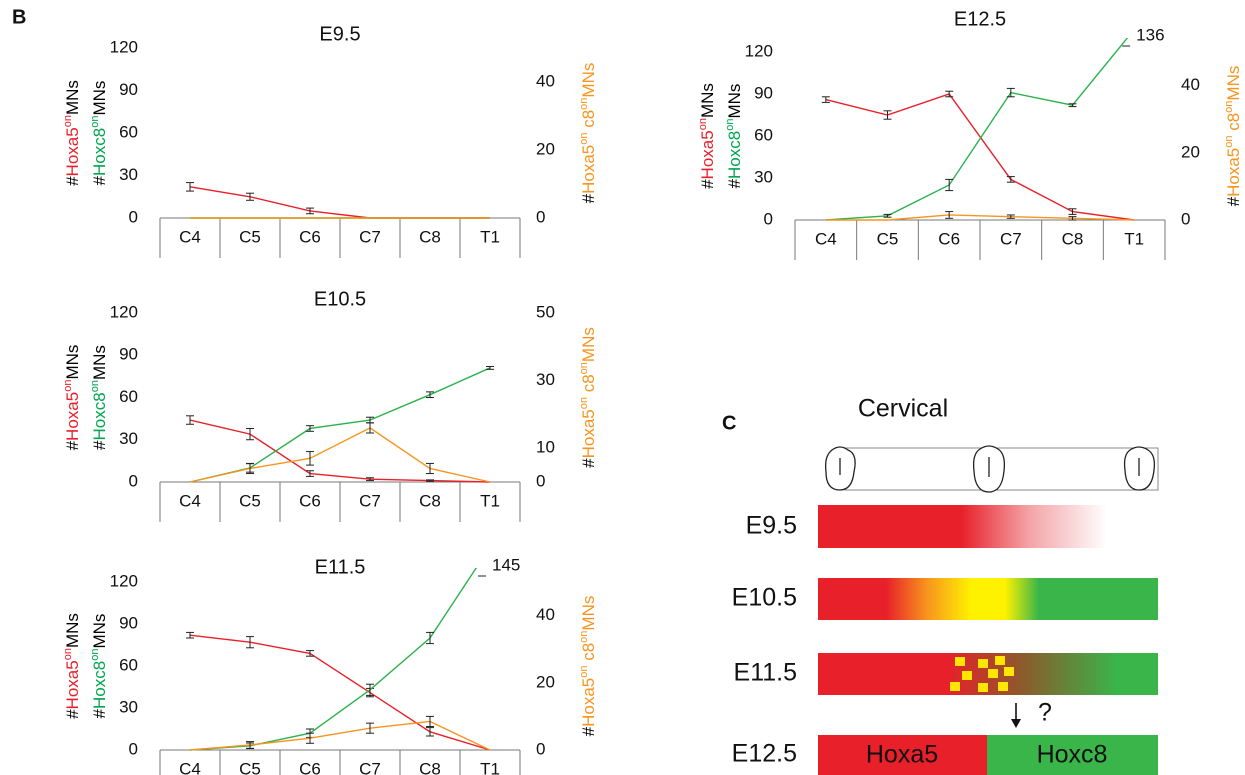 This screenshot has width=1245, height=775. What do you see at coordinates (310, 236) in the screenshot?
I see `x-tick-label: C6` at bounding box center [310, 236].